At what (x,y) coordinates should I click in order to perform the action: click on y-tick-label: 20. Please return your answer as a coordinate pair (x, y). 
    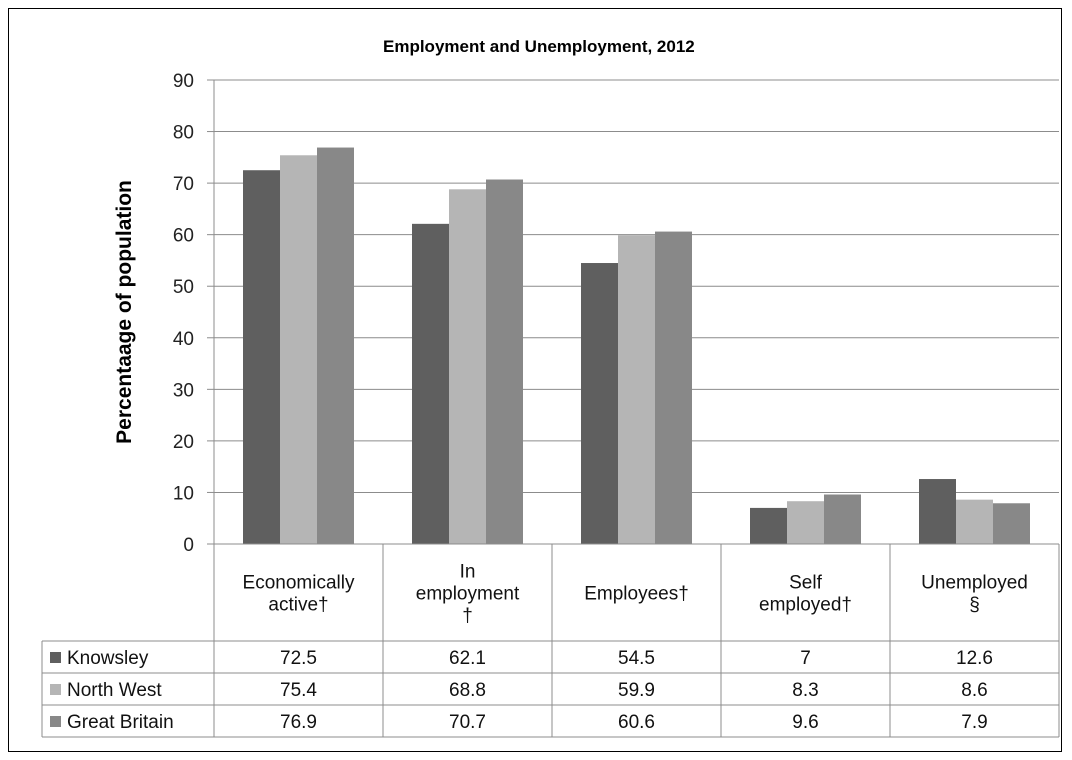
    Looking at the image, I should click on (183, 442).